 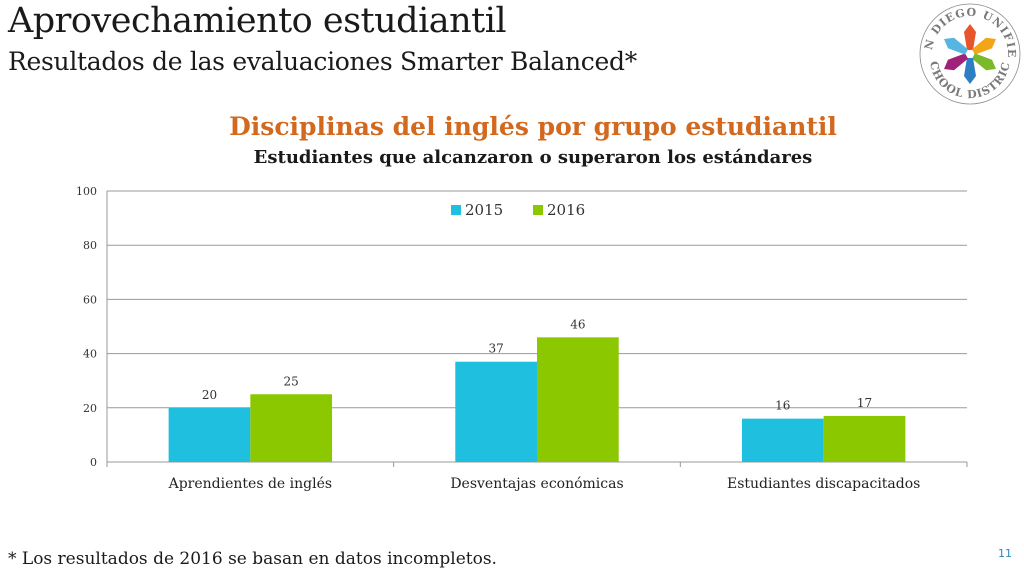 I want to click on district-logo: SAN DIEGO UNIFIED SCHOOL DISTRICT, so click(x=968, y=52).